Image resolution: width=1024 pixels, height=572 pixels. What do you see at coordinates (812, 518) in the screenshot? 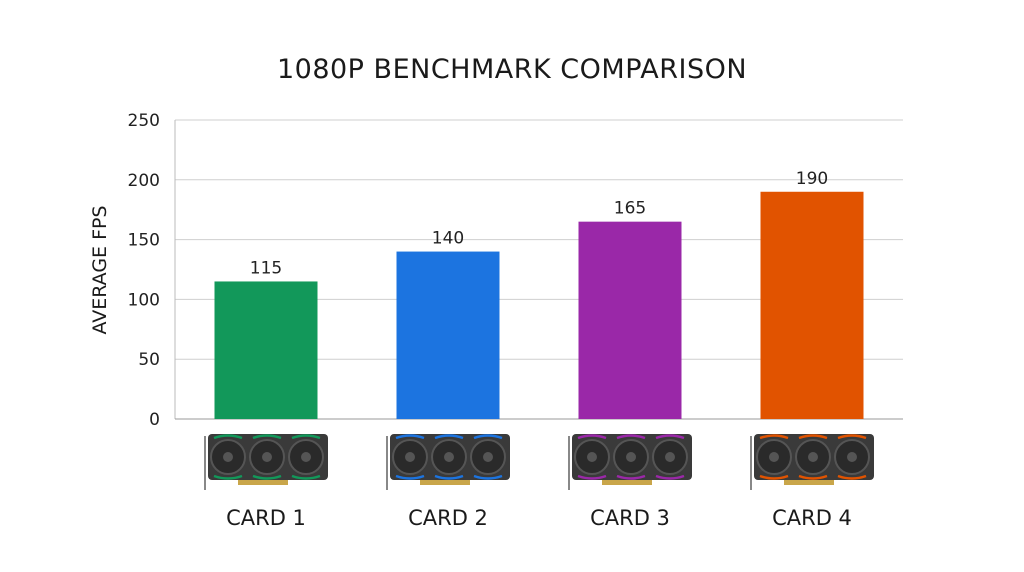
I see `x-category-label: CARD 4` at bounding box center [812, 518].